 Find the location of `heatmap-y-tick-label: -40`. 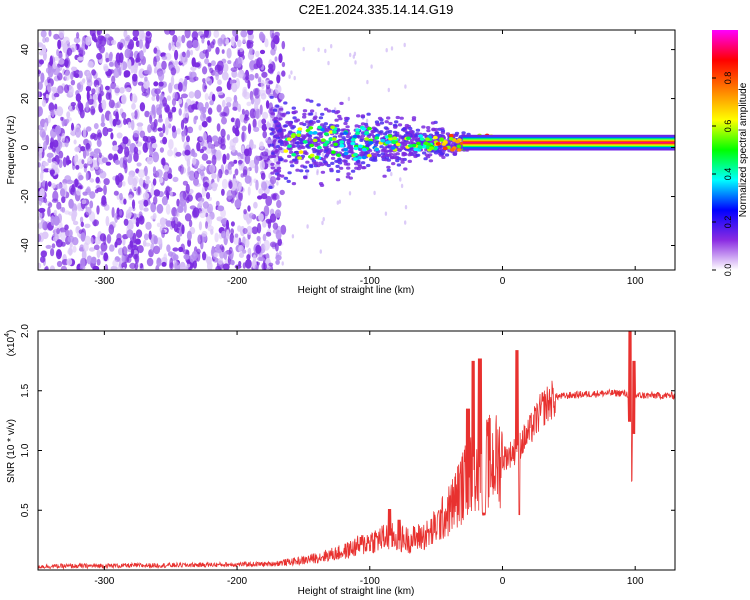

heatmap-y-tick-label: -40 is located at coordinates (25, 245).